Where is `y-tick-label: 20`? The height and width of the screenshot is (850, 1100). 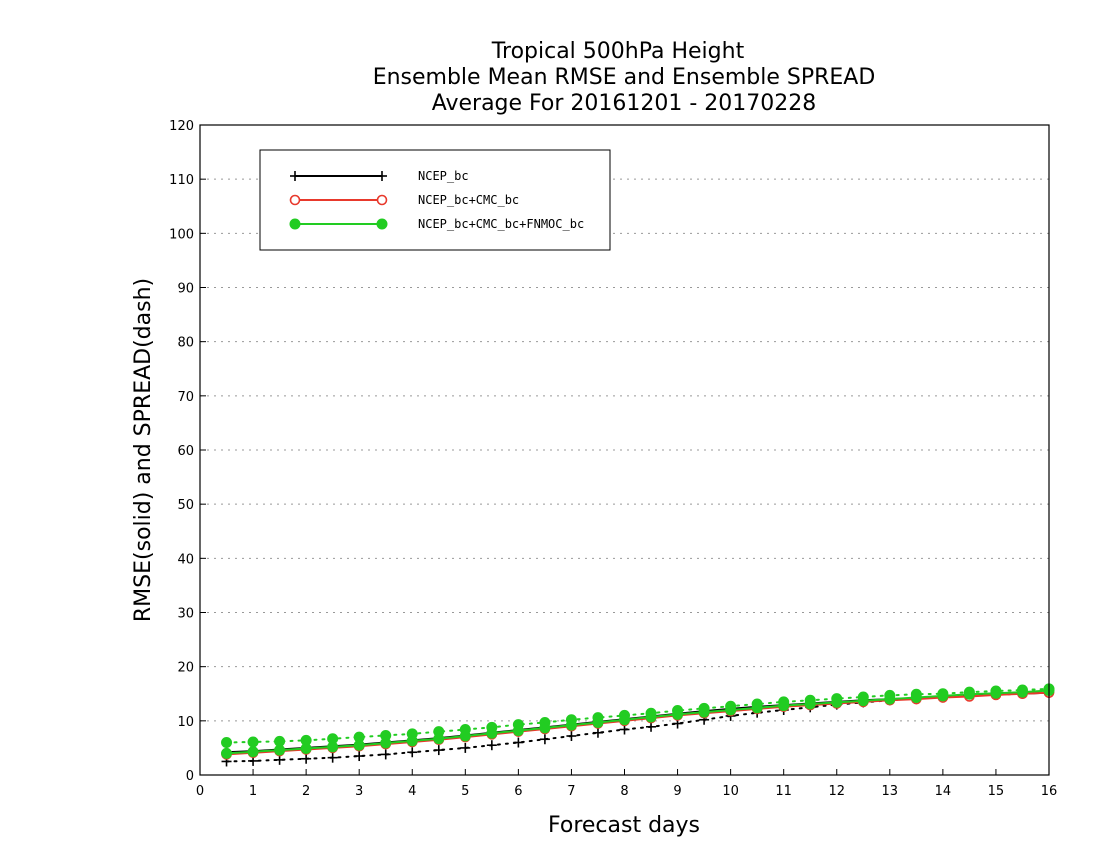
y-tick-label: 20 is located at coordinates (185, 668).